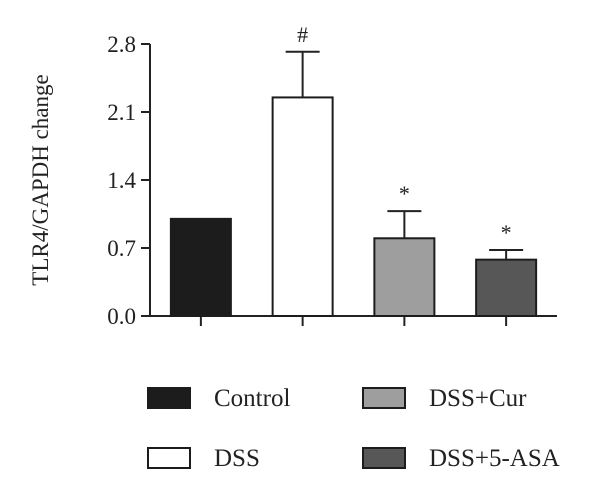  I want to click on significance-marker: #, so click(302, 34).